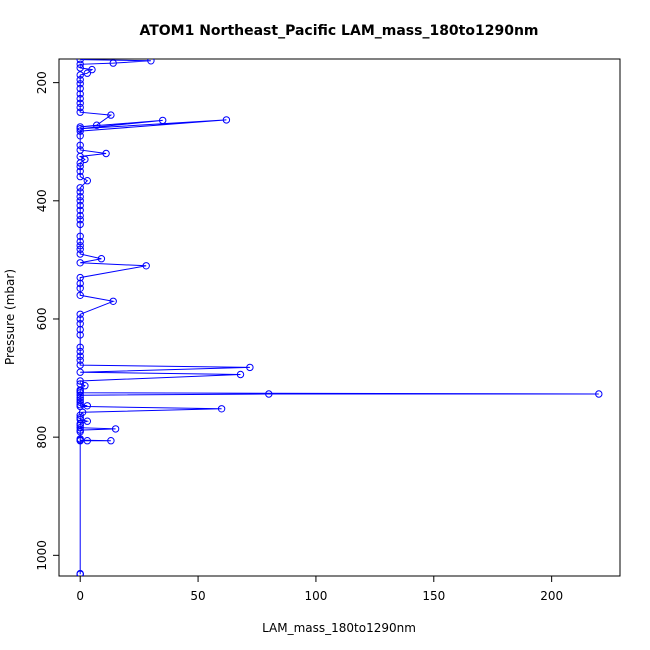 This screenshot has width=650, height=650. I want to click on y-axis-label: Pressure (mbar), so click(10, 317).